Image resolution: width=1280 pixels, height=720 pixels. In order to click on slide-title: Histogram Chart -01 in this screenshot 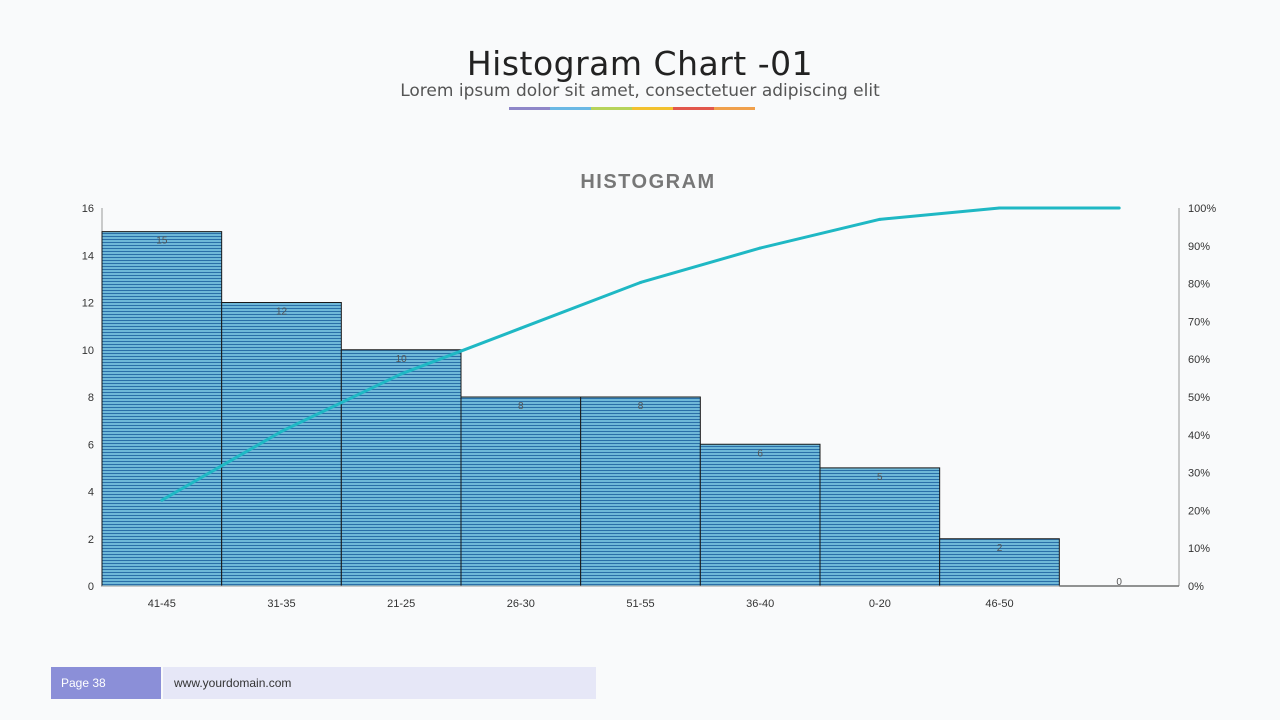, I will do `click(640, 63)`.